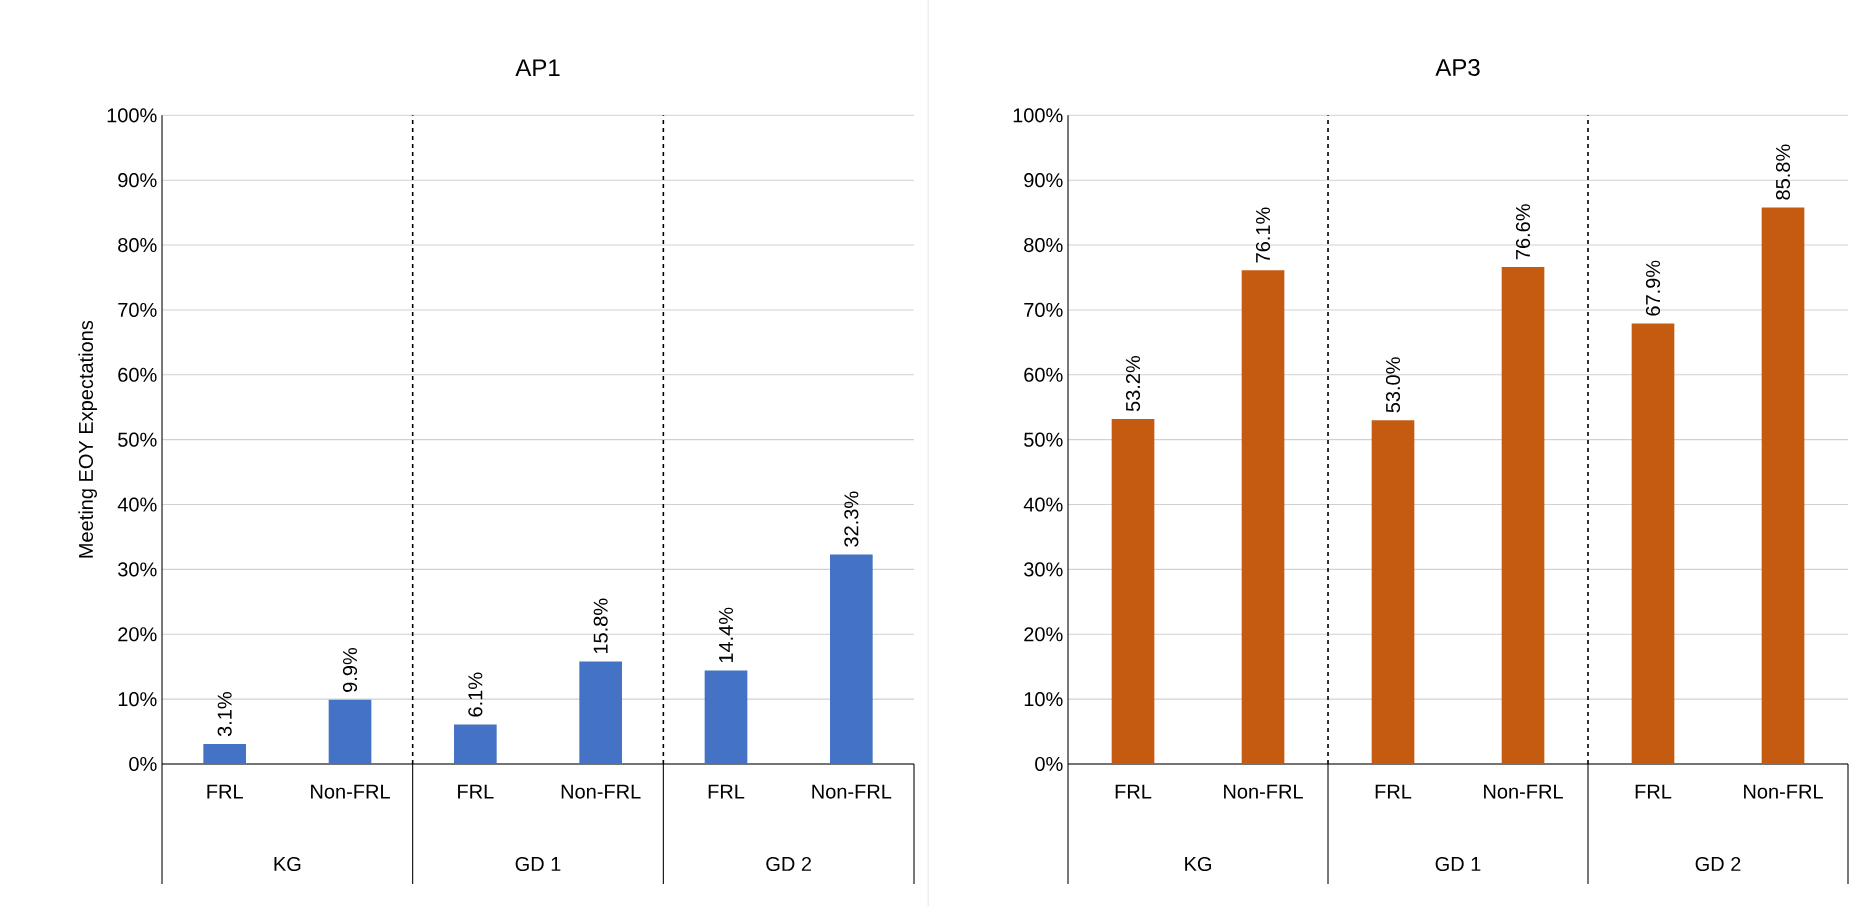 Image resolution: width=1855 pixels, height=906 pixels. I want to click on data-label: 9.9%, so click(350, 669).